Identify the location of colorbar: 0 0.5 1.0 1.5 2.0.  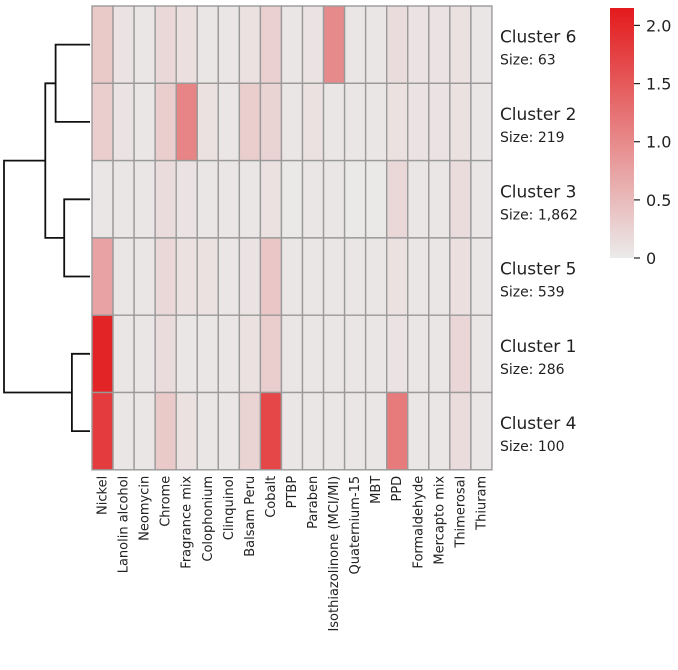
(640, 138).